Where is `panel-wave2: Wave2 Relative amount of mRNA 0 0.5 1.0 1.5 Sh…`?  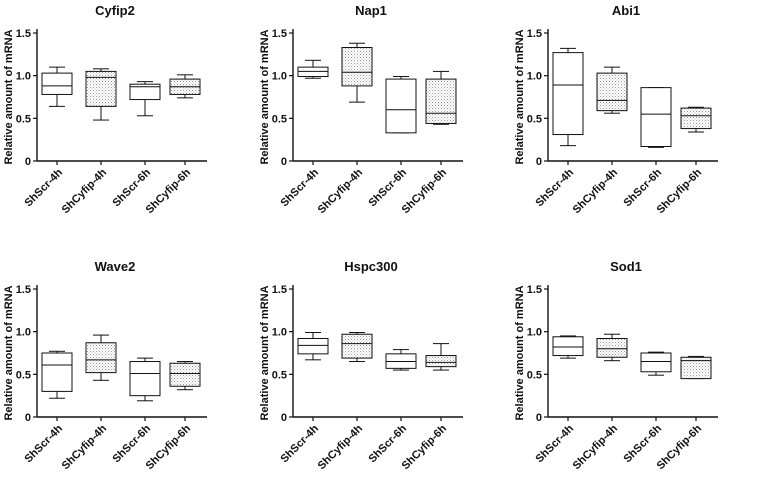
panel-wave2: Wave2 Relative amount of mRNA 0 0.5 1.0 1.5 Sh… is located at coordinates (105, 365).